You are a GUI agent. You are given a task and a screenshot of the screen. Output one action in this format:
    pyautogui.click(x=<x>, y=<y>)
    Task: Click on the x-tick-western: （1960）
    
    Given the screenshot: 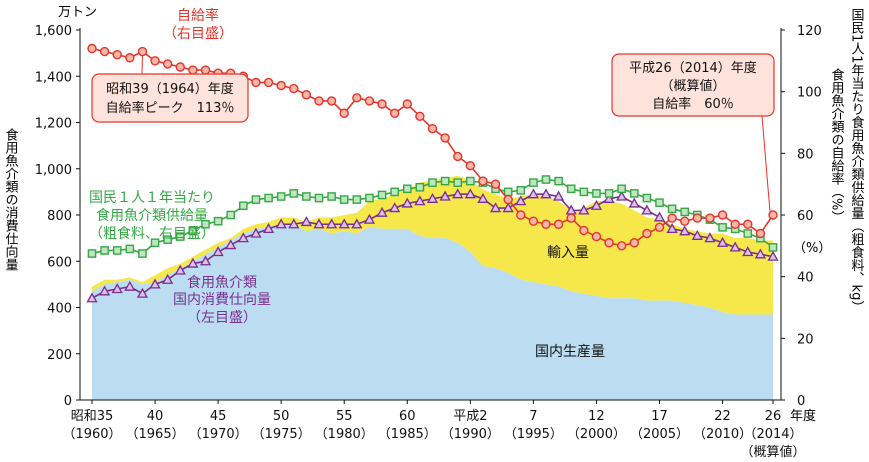 What is the action you would take?
    pyautogui.click(x=91, y=434)
    